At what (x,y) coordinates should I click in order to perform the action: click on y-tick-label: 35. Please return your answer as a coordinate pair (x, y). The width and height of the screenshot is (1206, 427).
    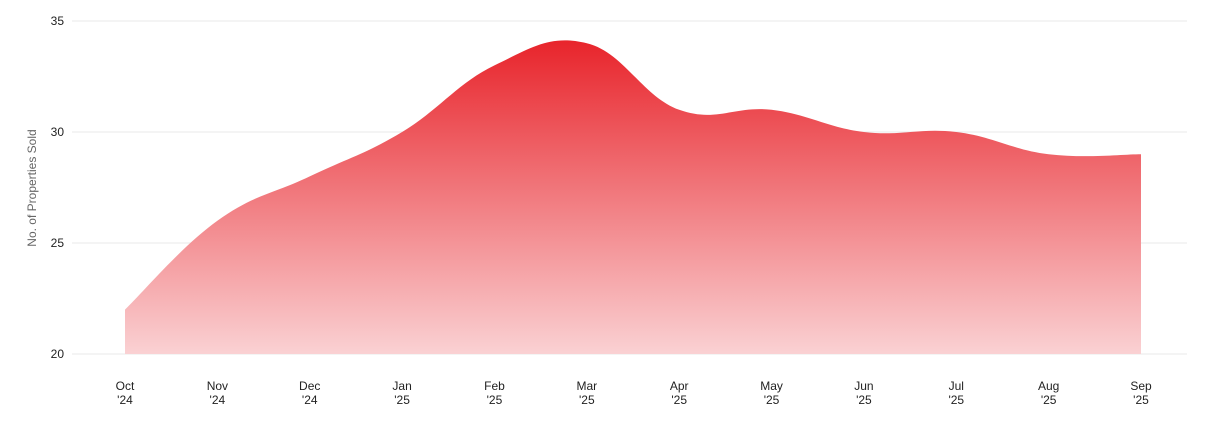
    Looking at the image, I should click on (58, 21).